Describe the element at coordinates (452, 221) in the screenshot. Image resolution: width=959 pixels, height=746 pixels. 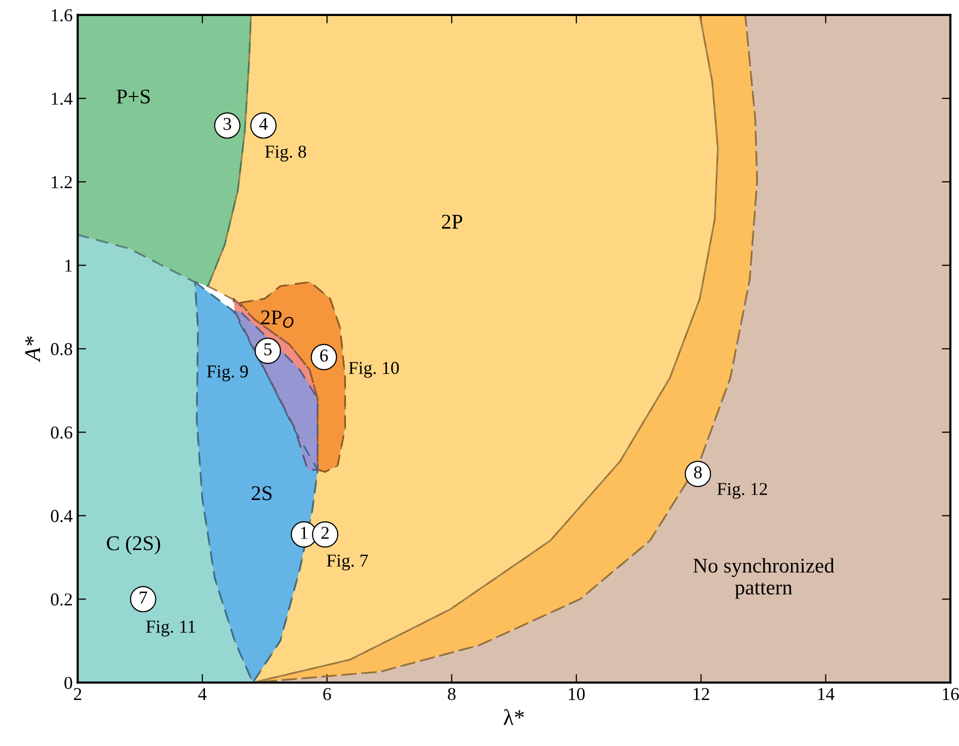
I see `series-label: 2P` at that location.